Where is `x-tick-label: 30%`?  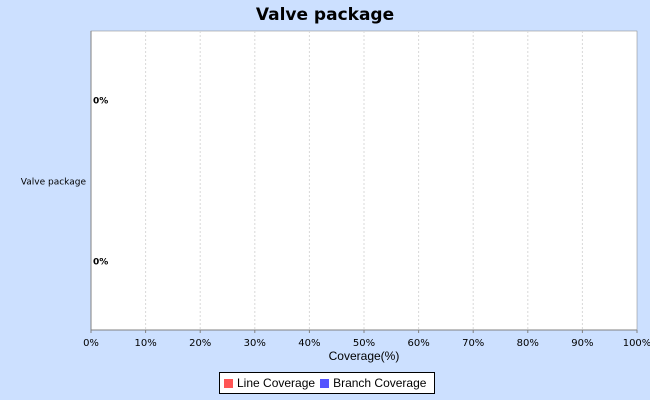
x-tick-label: 30% is located at coordinates (255, 343).